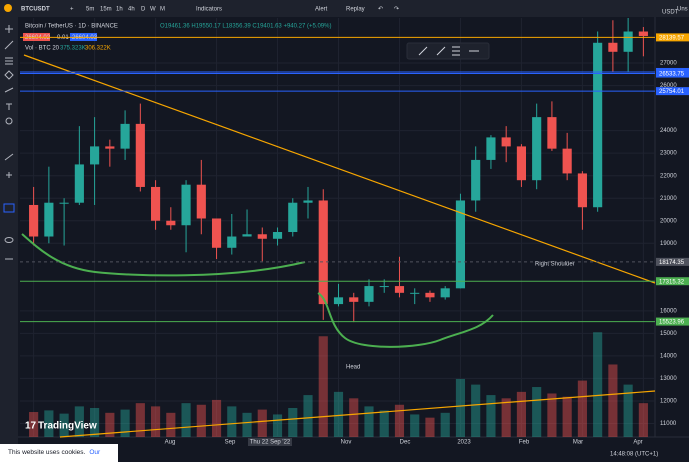 This screenshot has width=689, height=462. Describe the element at coordinates (119, 10) in the screenshot. I see `interval-button: 1h` at that location.